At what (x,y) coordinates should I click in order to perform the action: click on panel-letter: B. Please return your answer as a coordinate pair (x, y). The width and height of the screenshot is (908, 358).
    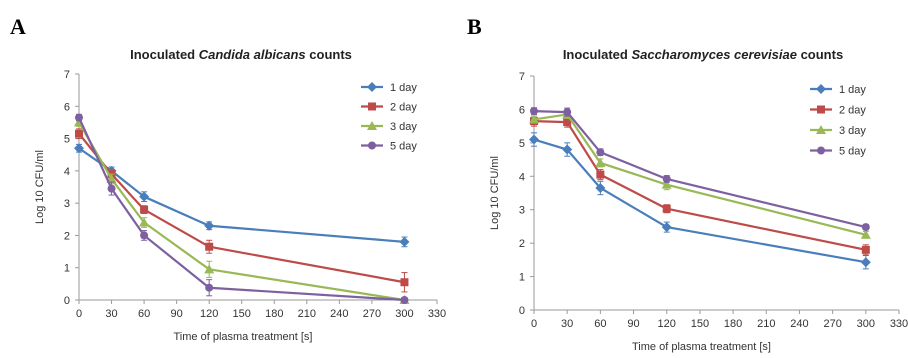
    Looking at the image, I should click on (474, 26).